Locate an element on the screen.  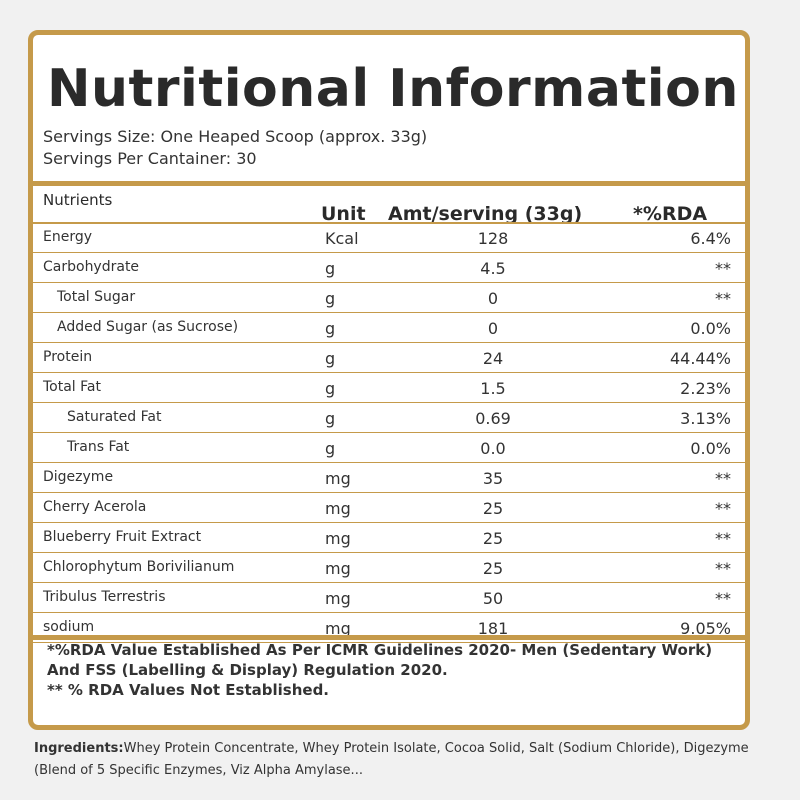
nutrient-rda: 44.44% is located at coordinates (700, 358).